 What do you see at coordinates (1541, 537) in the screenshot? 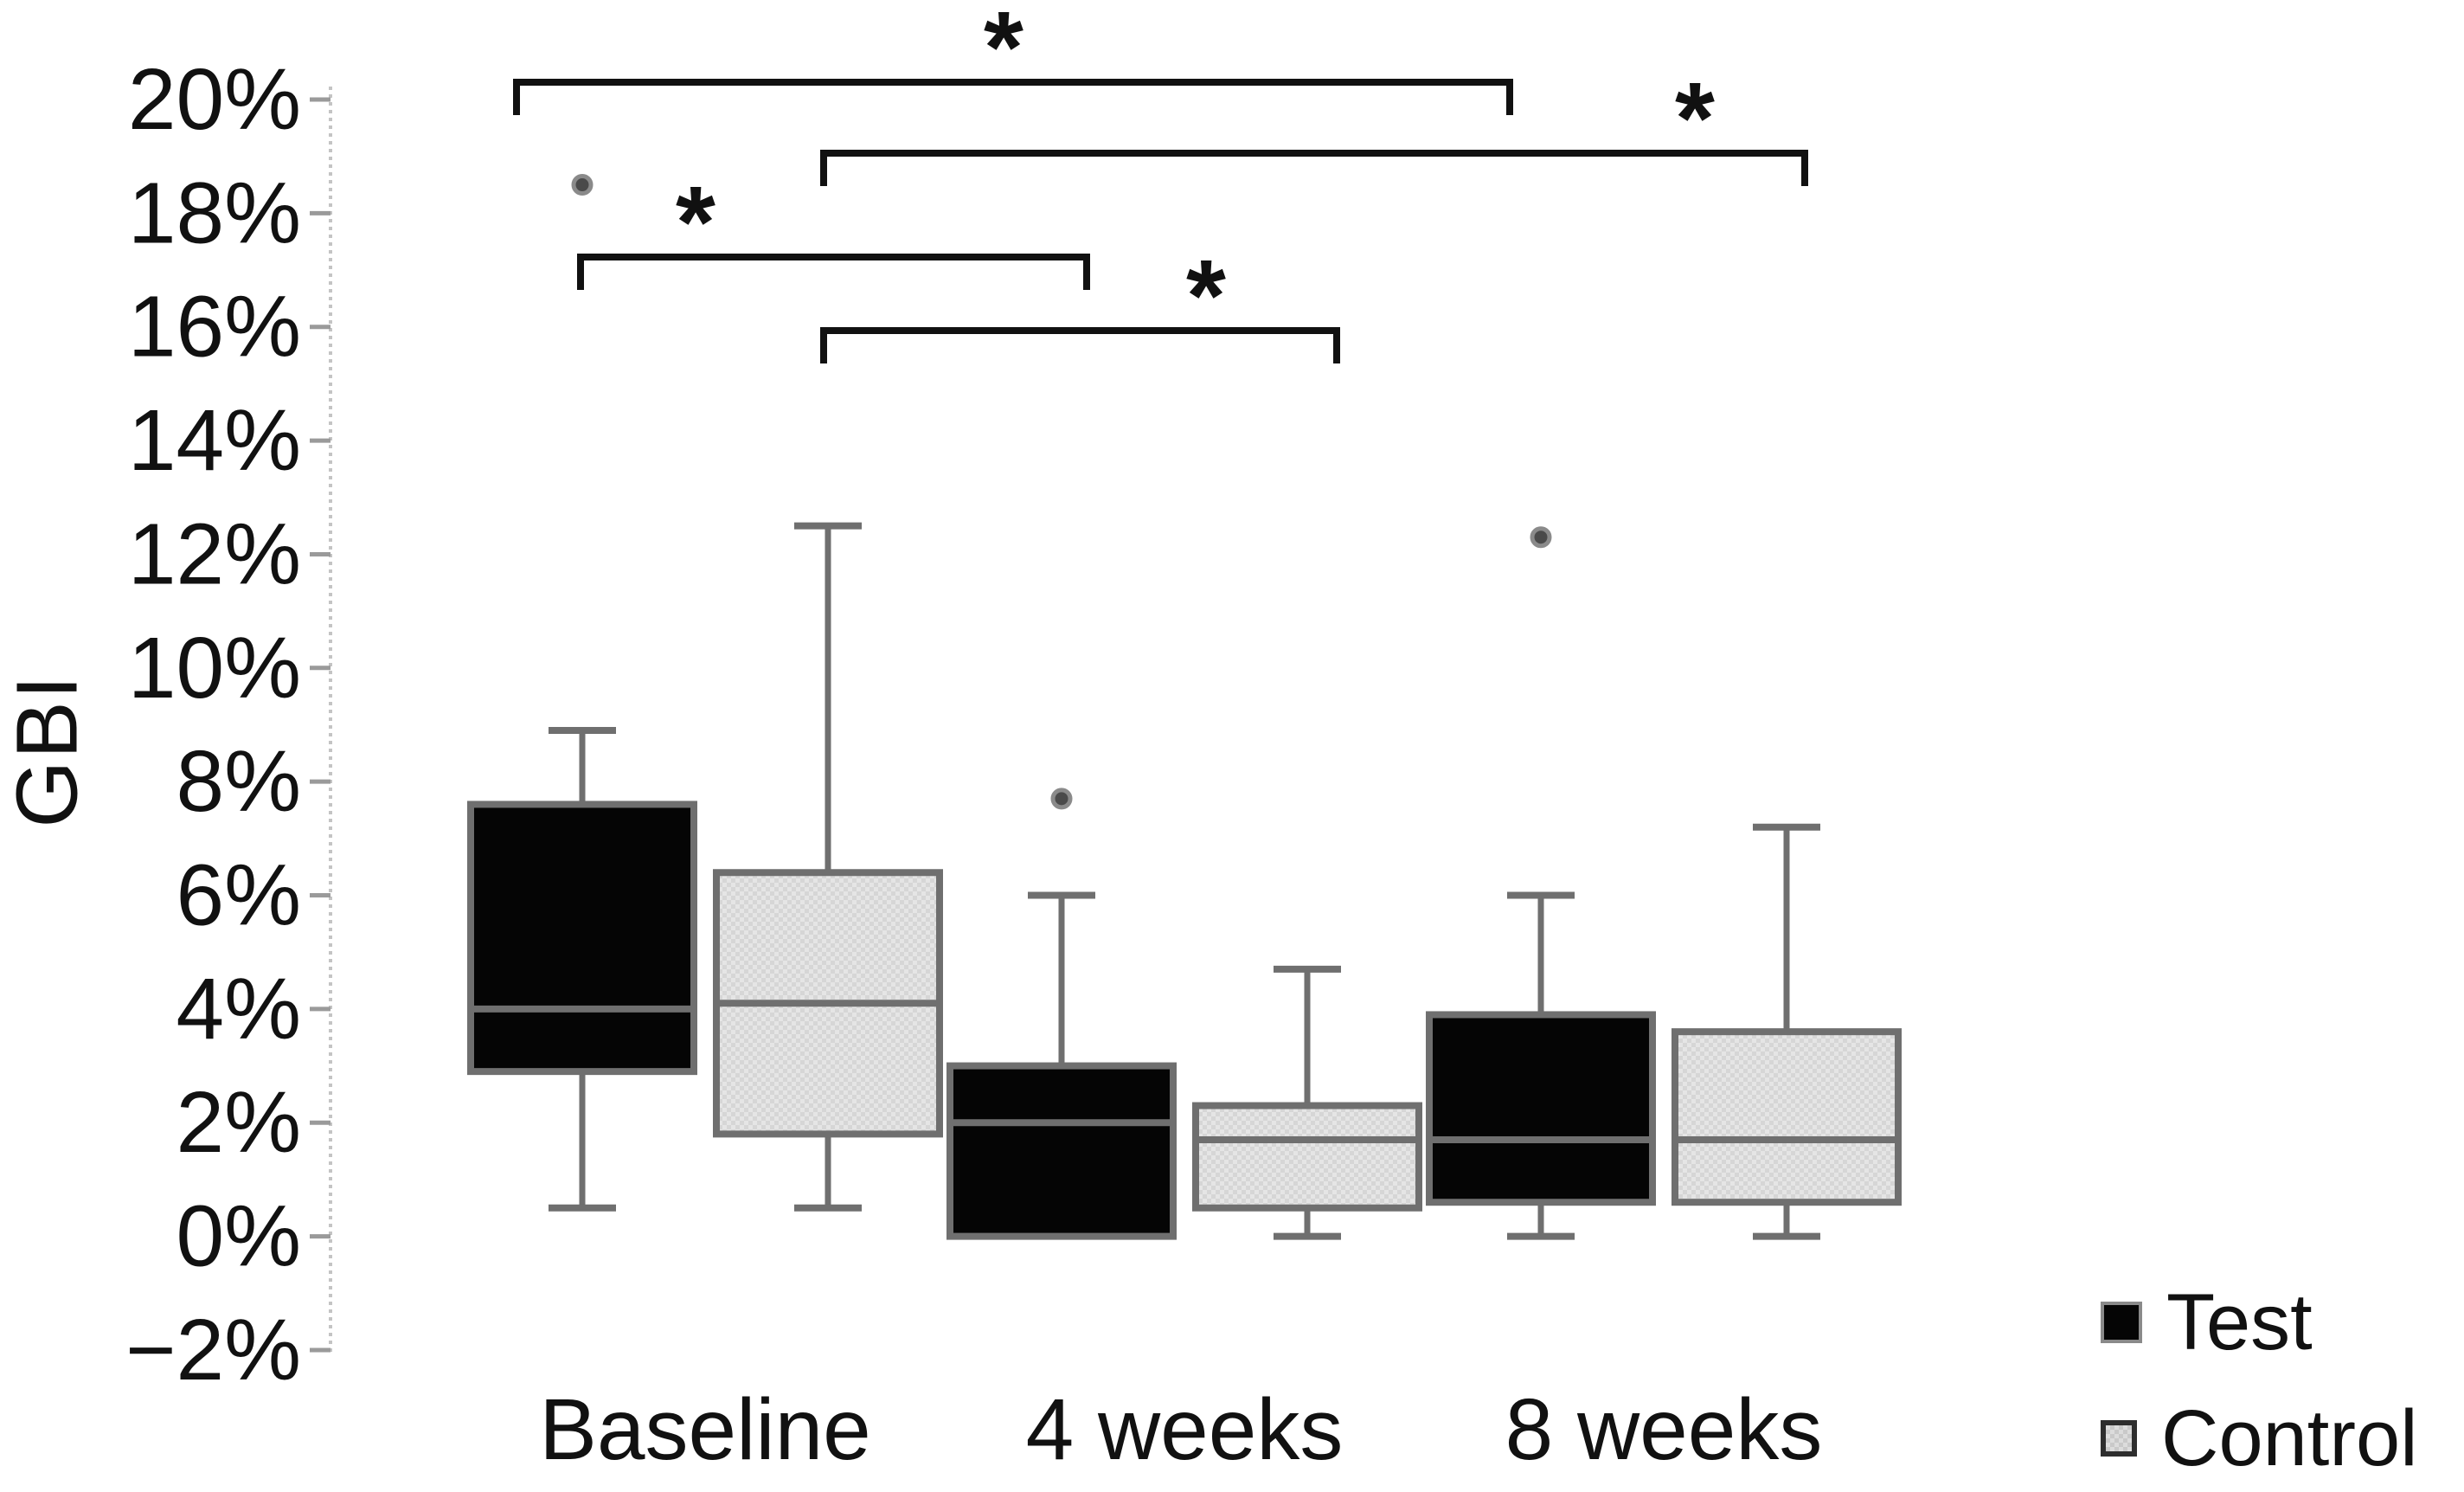
I see `test-2-outlier` at bounding box center [1541, 537].